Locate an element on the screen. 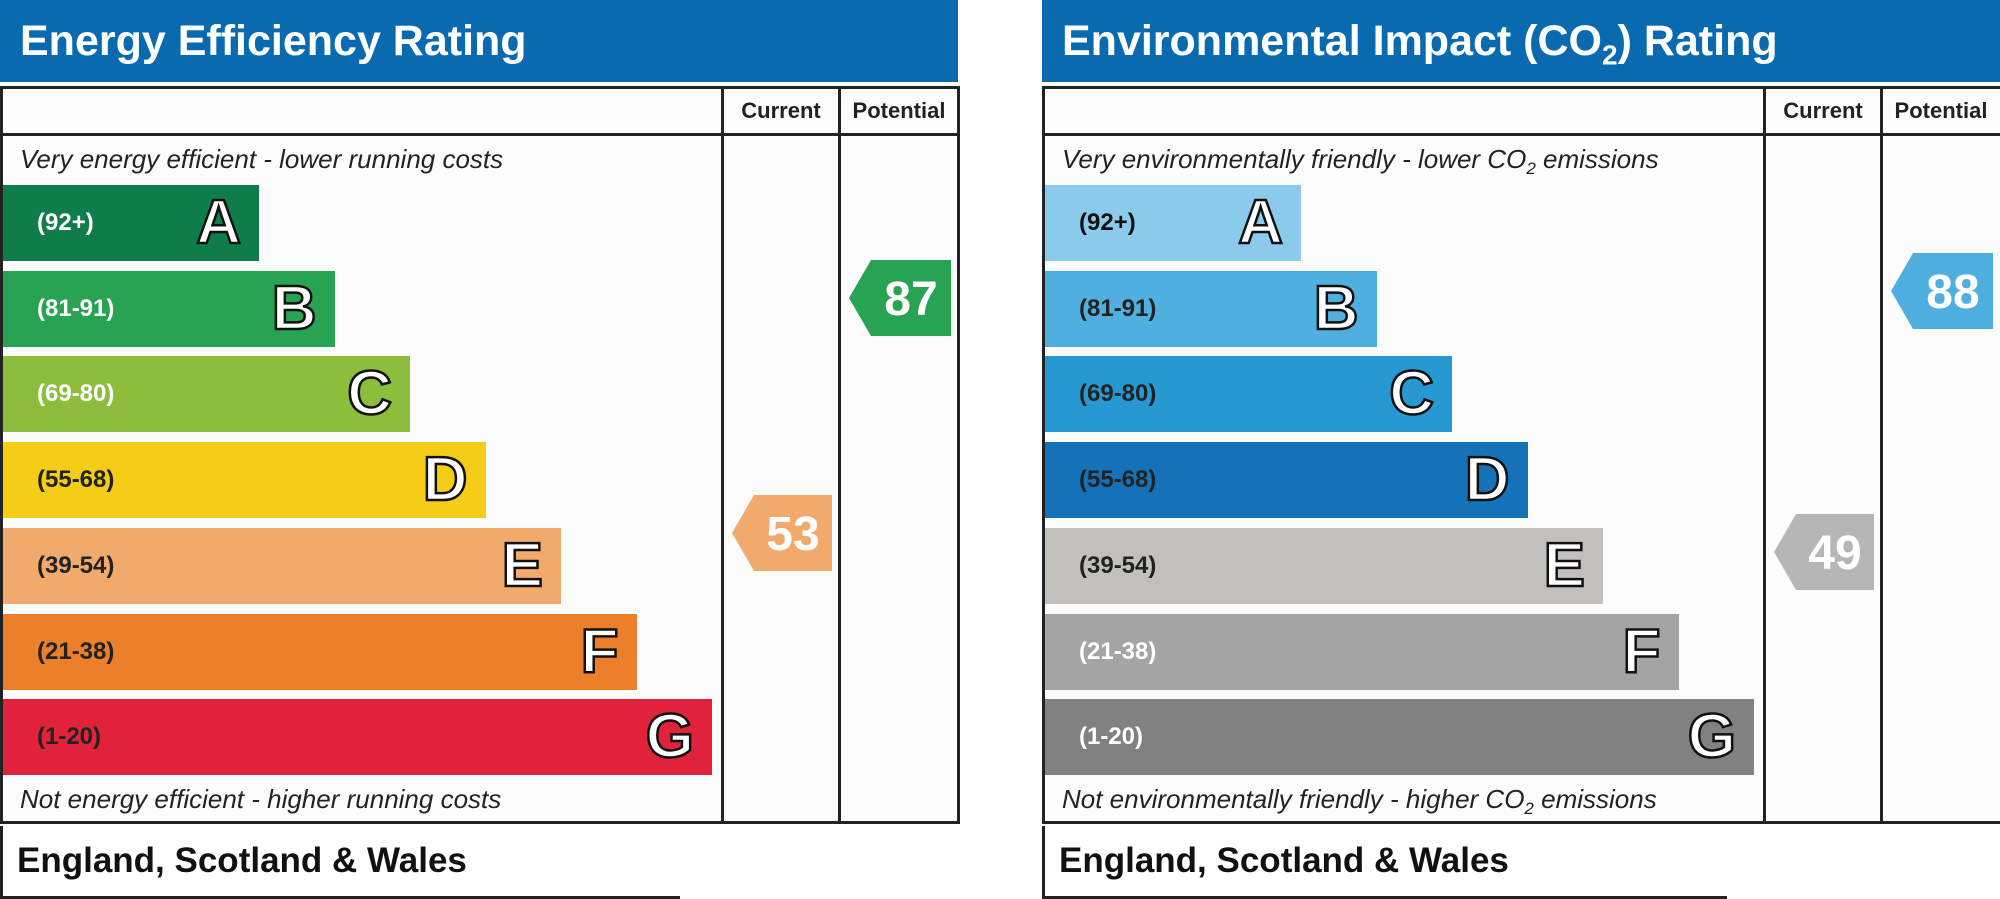  rating-value: 53 is located at coordinates (792, 534).